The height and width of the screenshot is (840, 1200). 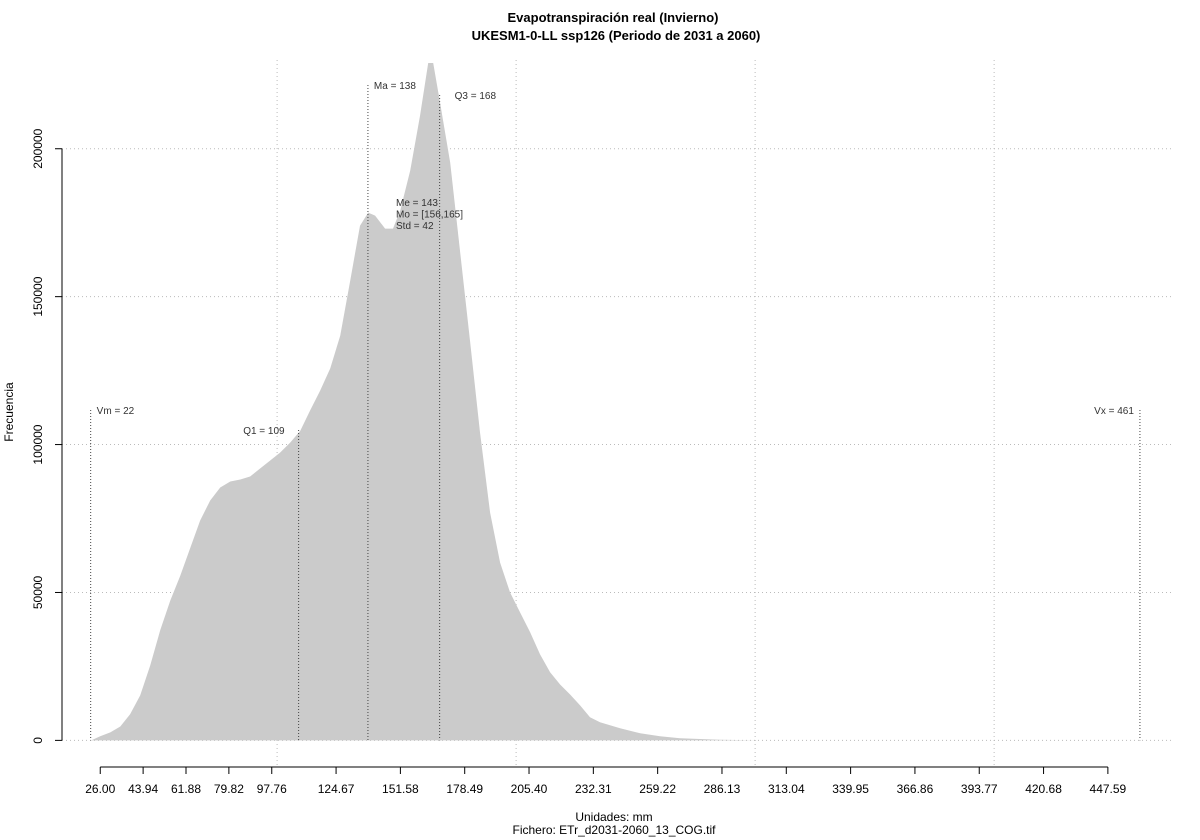 I want to click on x-tick-label: 61.88, so click(x=186, y=789).